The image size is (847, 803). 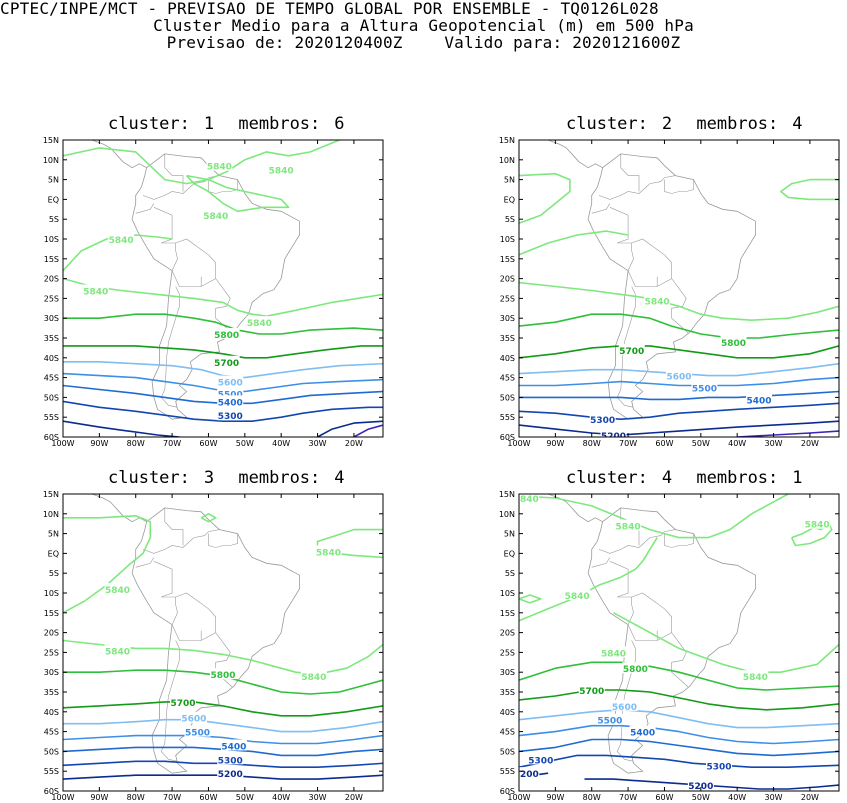 What do you see at coordinates (691, 478) in the screenshot?
I see `cluster-4-title: cluster: 4 membros: 1` at bounding box center [691, 478].